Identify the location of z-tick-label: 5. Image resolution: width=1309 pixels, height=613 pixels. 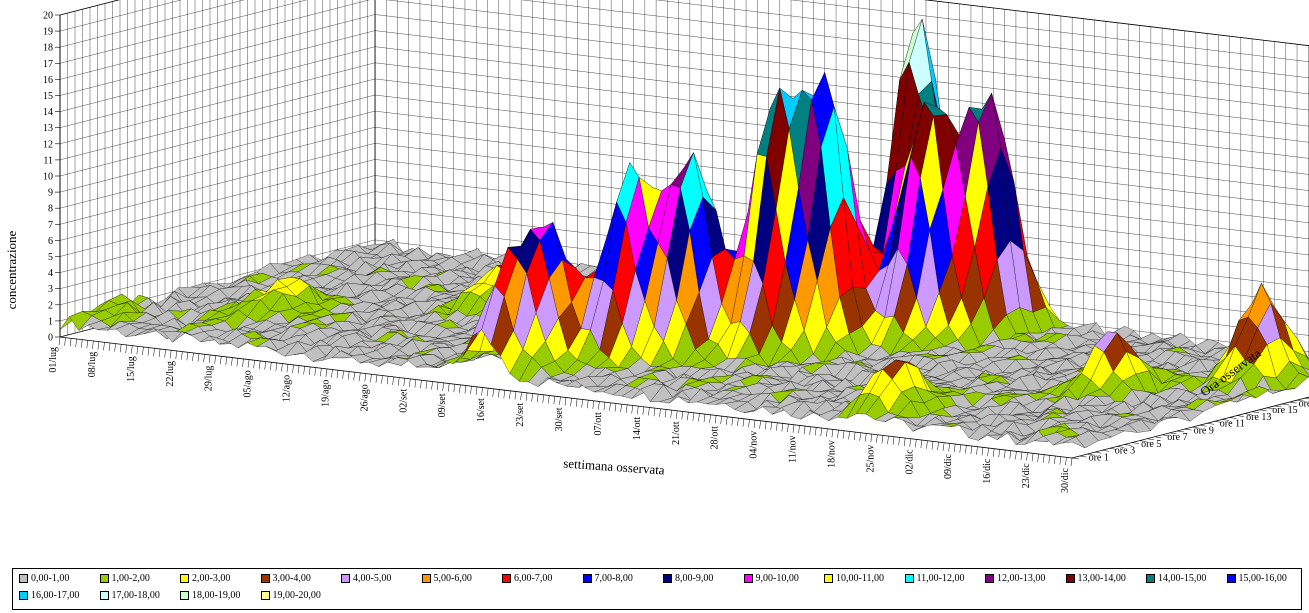
(50, 257).